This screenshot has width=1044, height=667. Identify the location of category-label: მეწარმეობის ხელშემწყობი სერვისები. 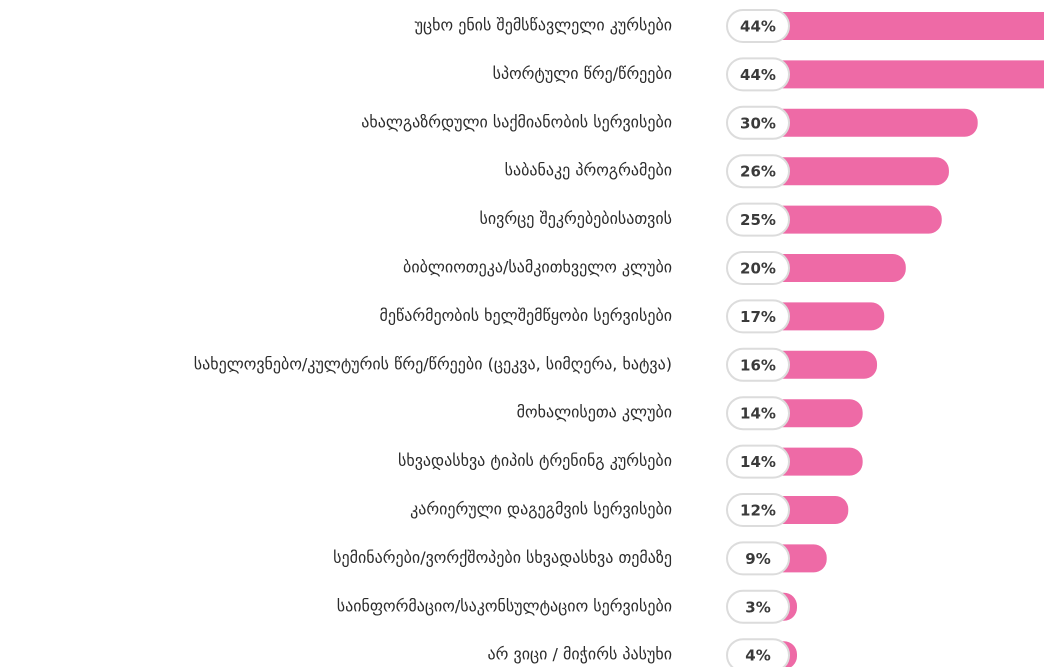
(525, 315).